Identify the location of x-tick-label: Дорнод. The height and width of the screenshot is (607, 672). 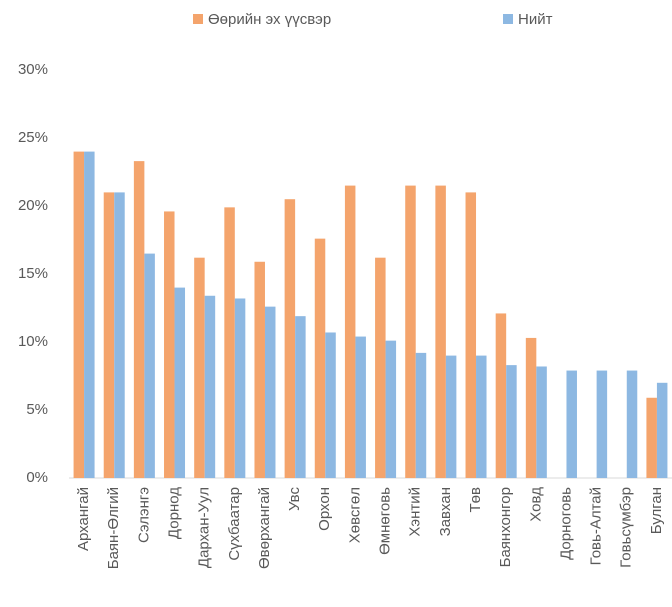
(173, 513).